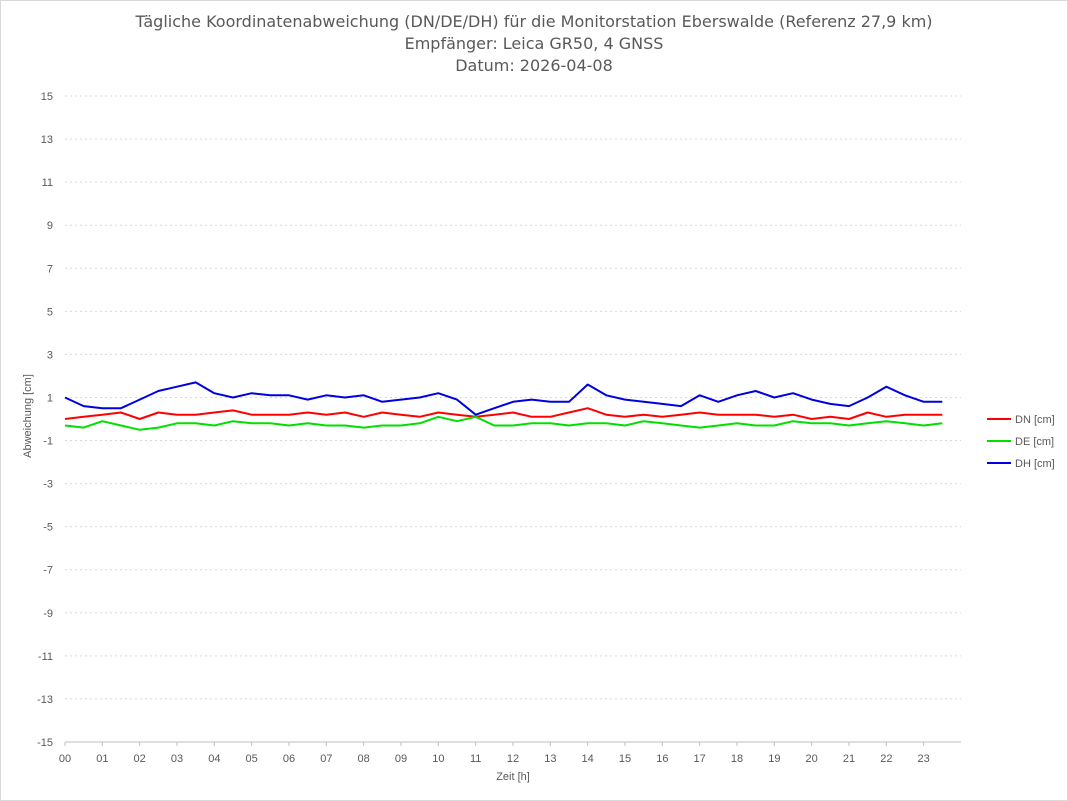 The height and width of the screenshot is (801, 1068). I want to click on x-tick-label: 04, so click(214, 759).